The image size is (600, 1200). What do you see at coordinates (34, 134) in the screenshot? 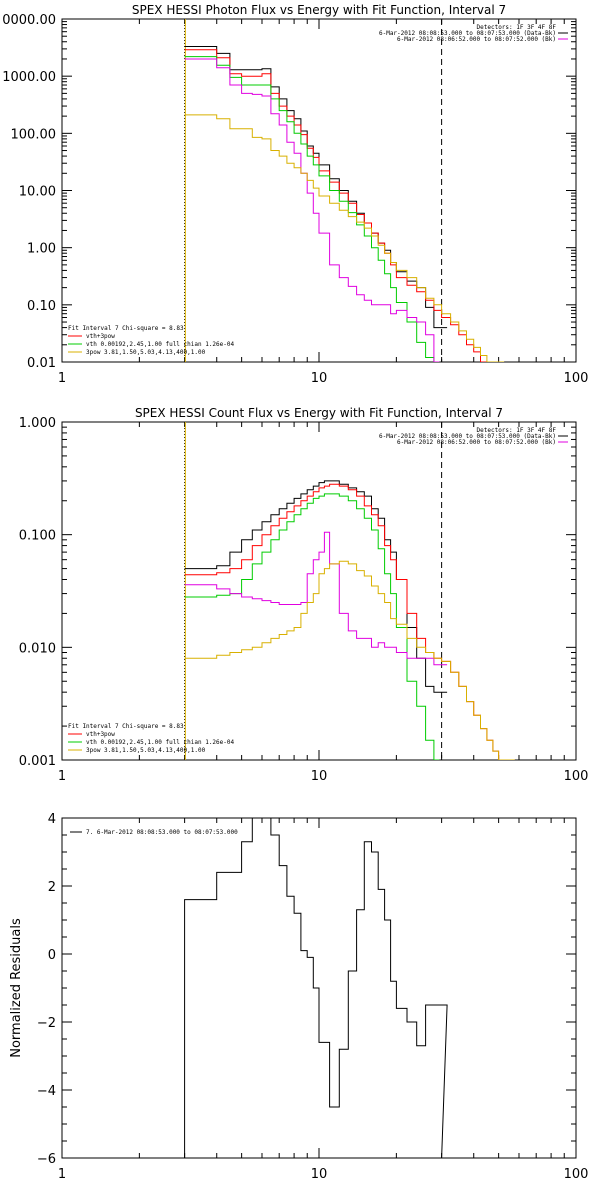
I see `y-tick-label: 100.00` at bounding box center [34, 134].